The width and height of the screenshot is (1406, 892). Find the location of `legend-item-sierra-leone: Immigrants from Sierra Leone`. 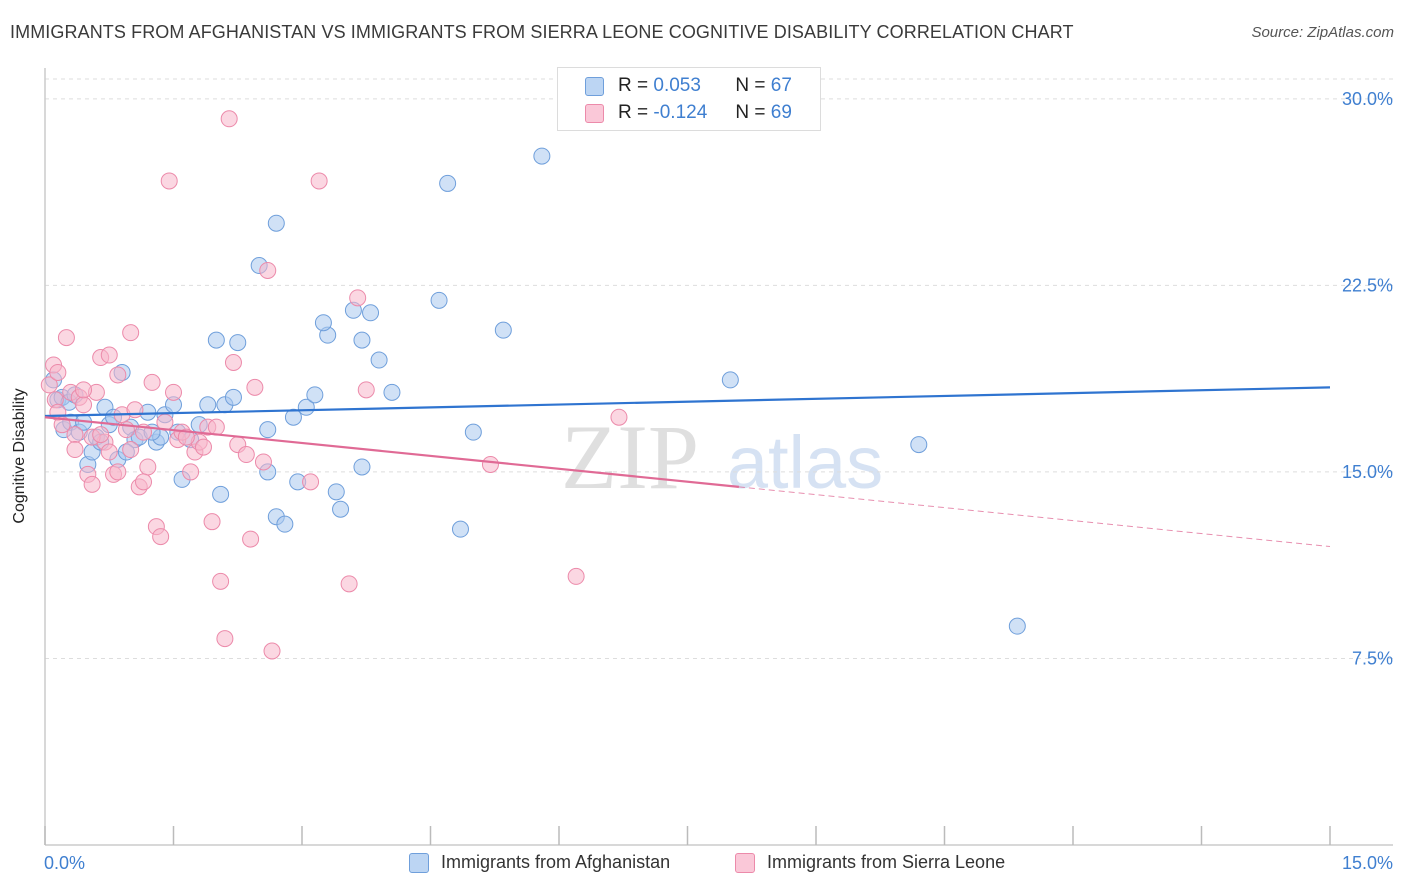

legend-item-sierra-leone: Immigrants from Sierra Leone is located at coordinates (870, 862).